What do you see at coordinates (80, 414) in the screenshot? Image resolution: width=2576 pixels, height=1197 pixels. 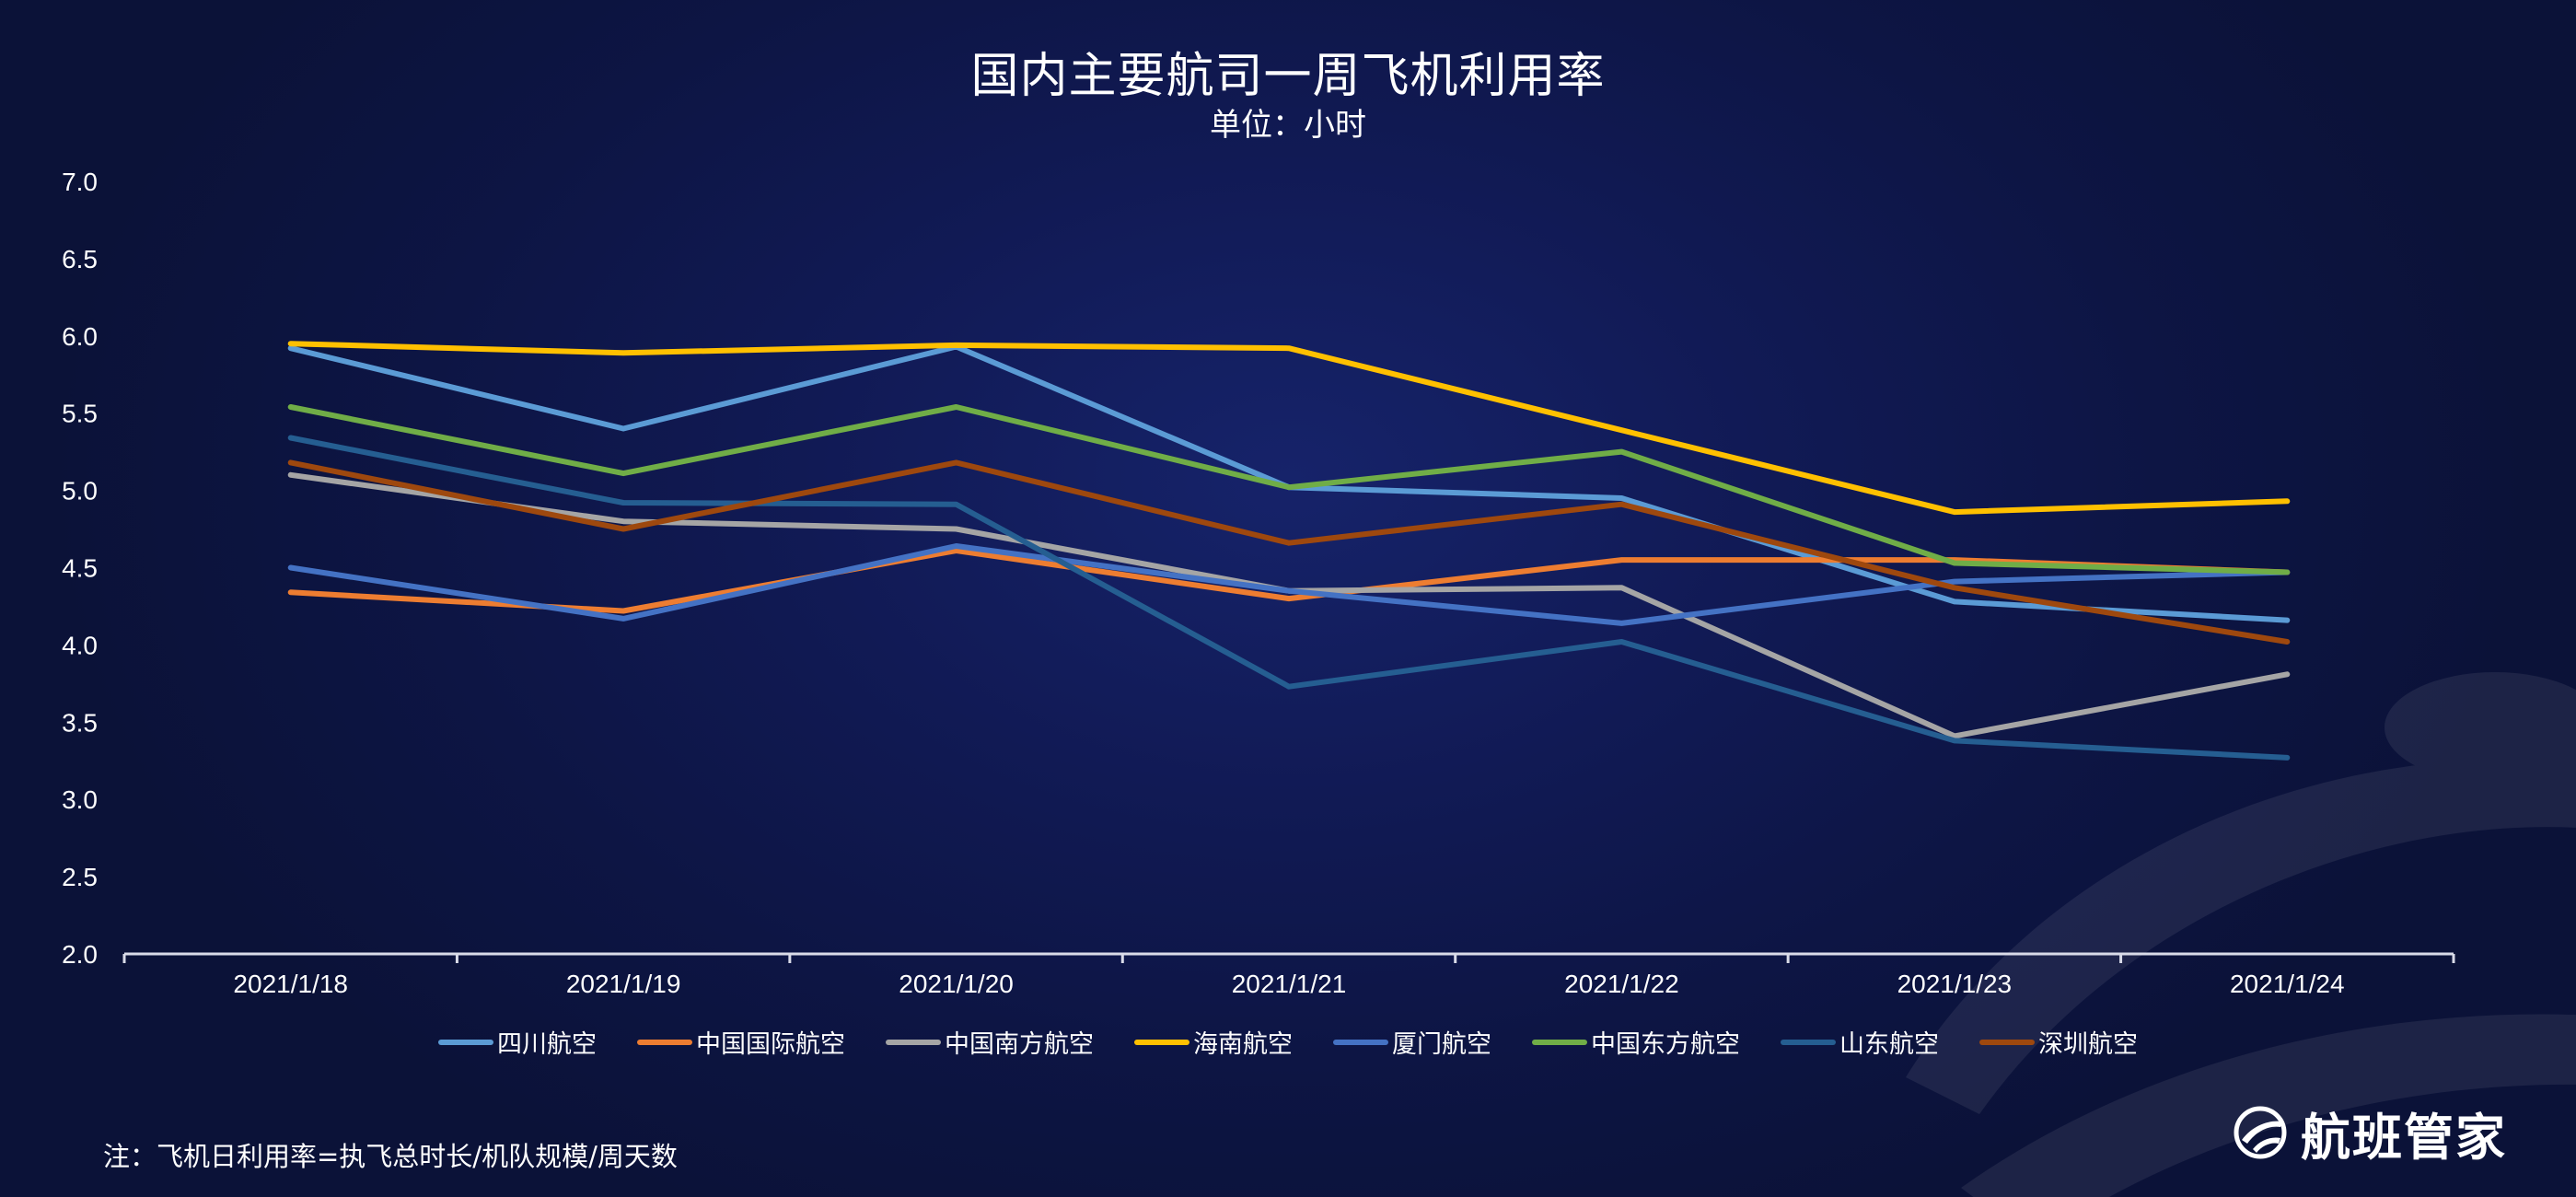 I see `y-tick-label: 5.5` at bounding box center [80, 414].